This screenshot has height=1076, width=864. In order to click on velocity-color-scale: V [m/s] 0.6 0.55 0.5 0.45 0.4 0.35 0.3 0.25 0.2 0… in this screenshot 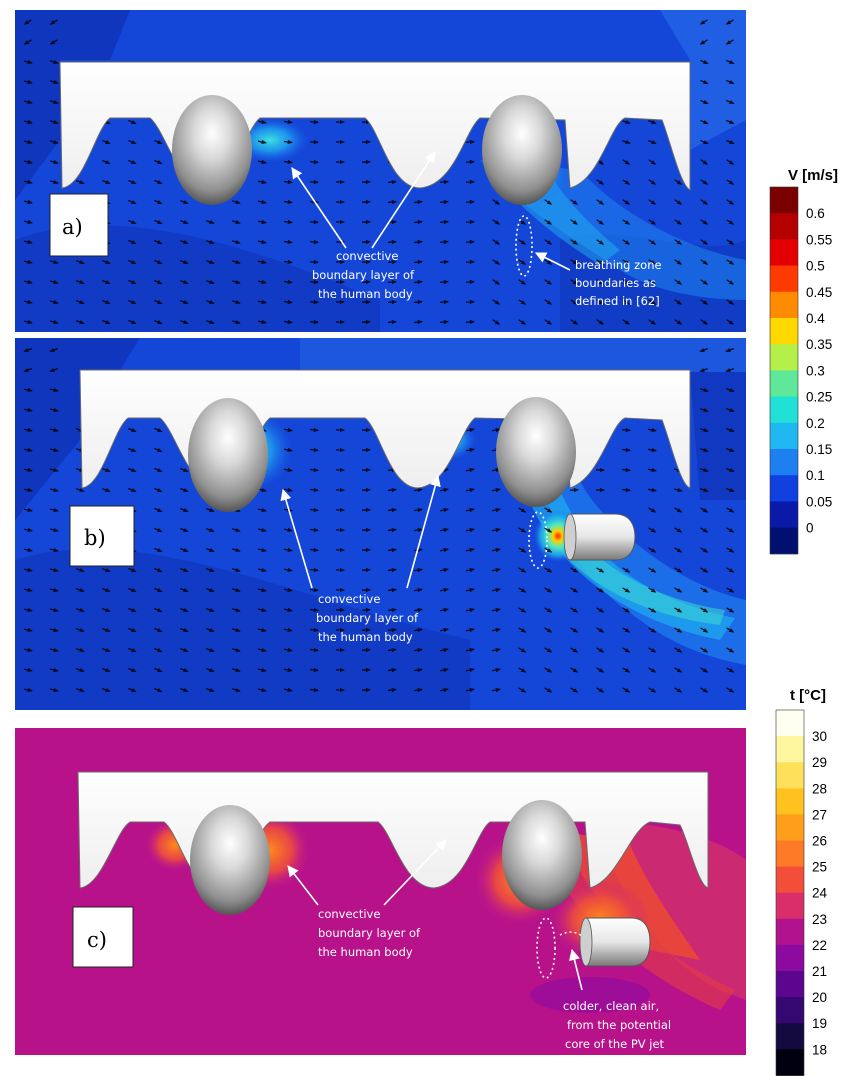, I will do `click(803, 361)`.